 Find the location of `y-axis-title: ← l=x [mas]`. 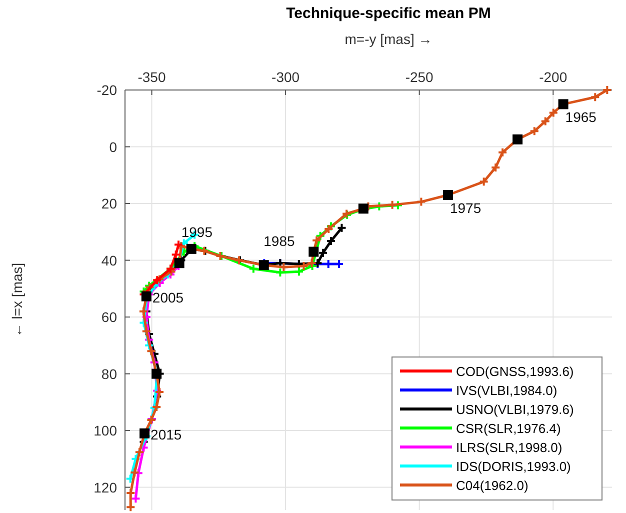

y-axis-title: ← l=x [mas] is located at coordinates (17, 300).